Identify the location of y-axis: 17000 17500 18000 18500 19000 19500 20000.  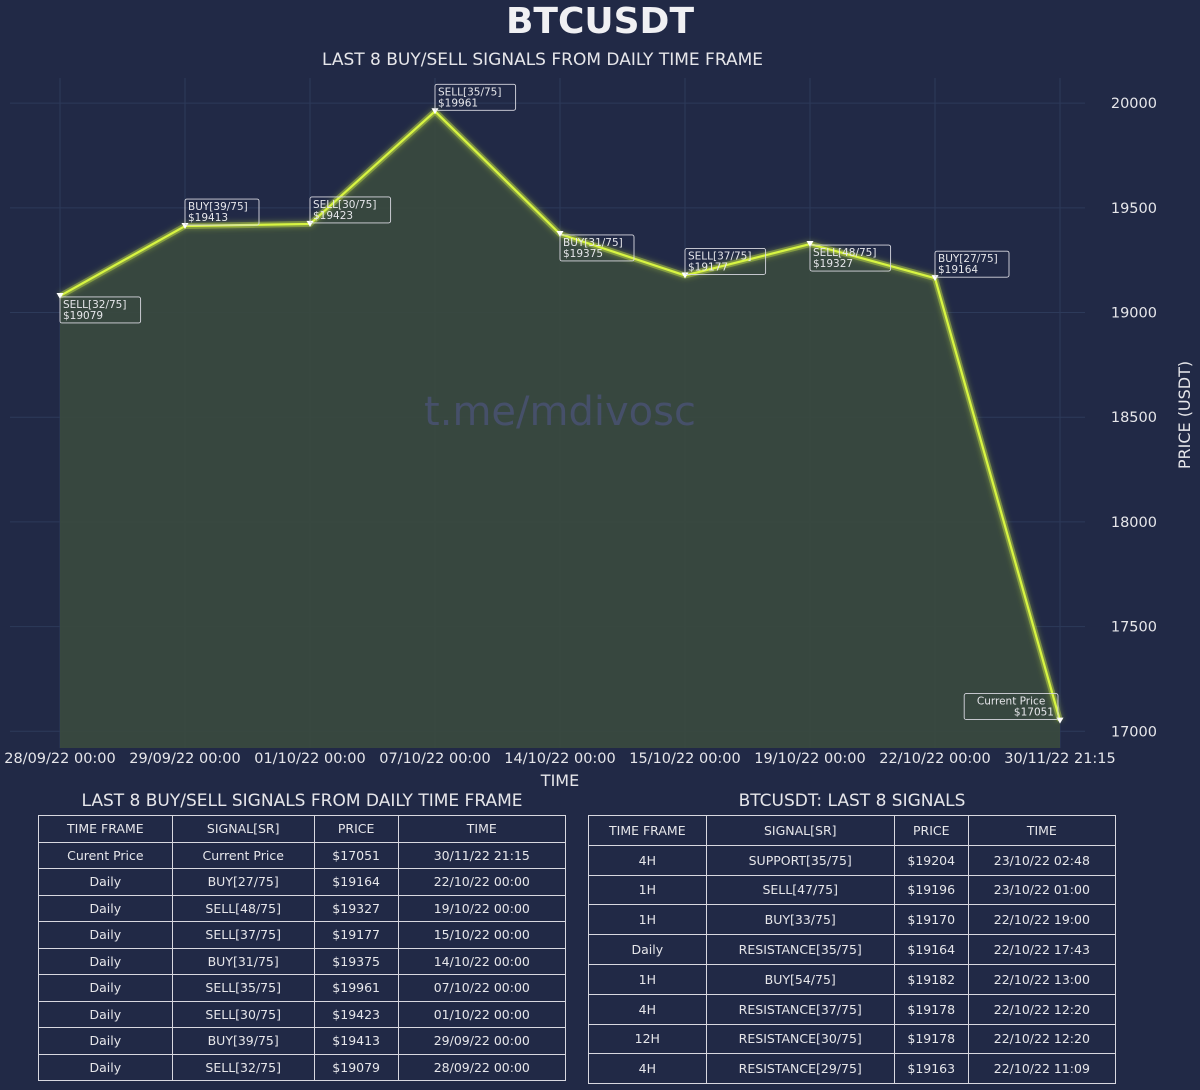
(1134, 418).